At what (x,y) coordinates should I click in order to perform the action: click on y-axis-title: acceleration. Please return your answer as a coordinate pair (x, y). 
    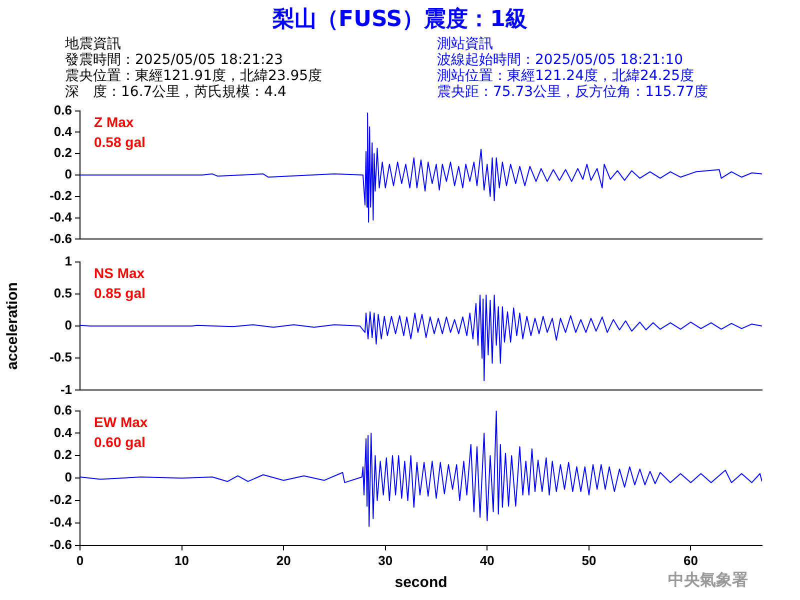
    Looking at the image, I should click on (13, 326).